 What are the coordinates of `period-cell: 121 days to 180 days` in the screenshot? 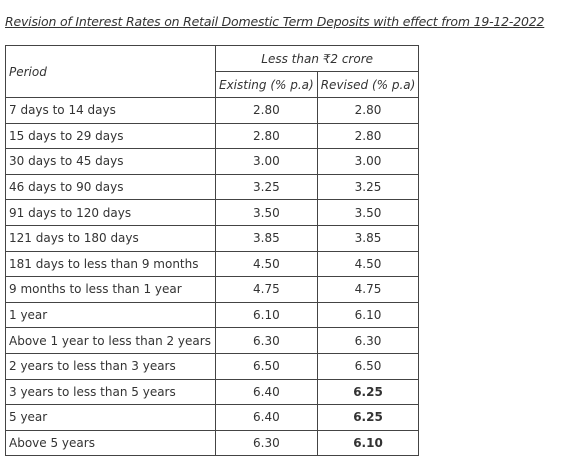 It's located at (110, 238).